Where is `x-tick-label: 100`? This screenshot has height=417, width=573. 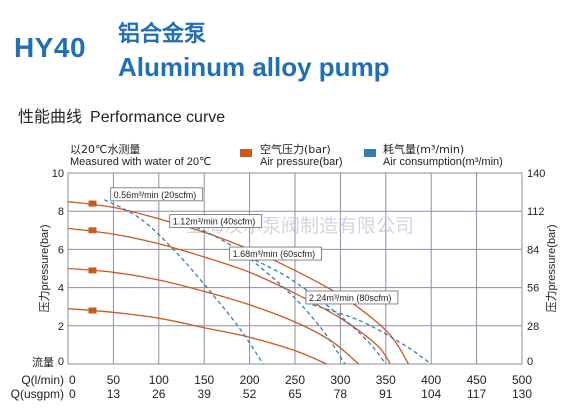
x-tick-label: 100 is located at coordinates (159, 380).